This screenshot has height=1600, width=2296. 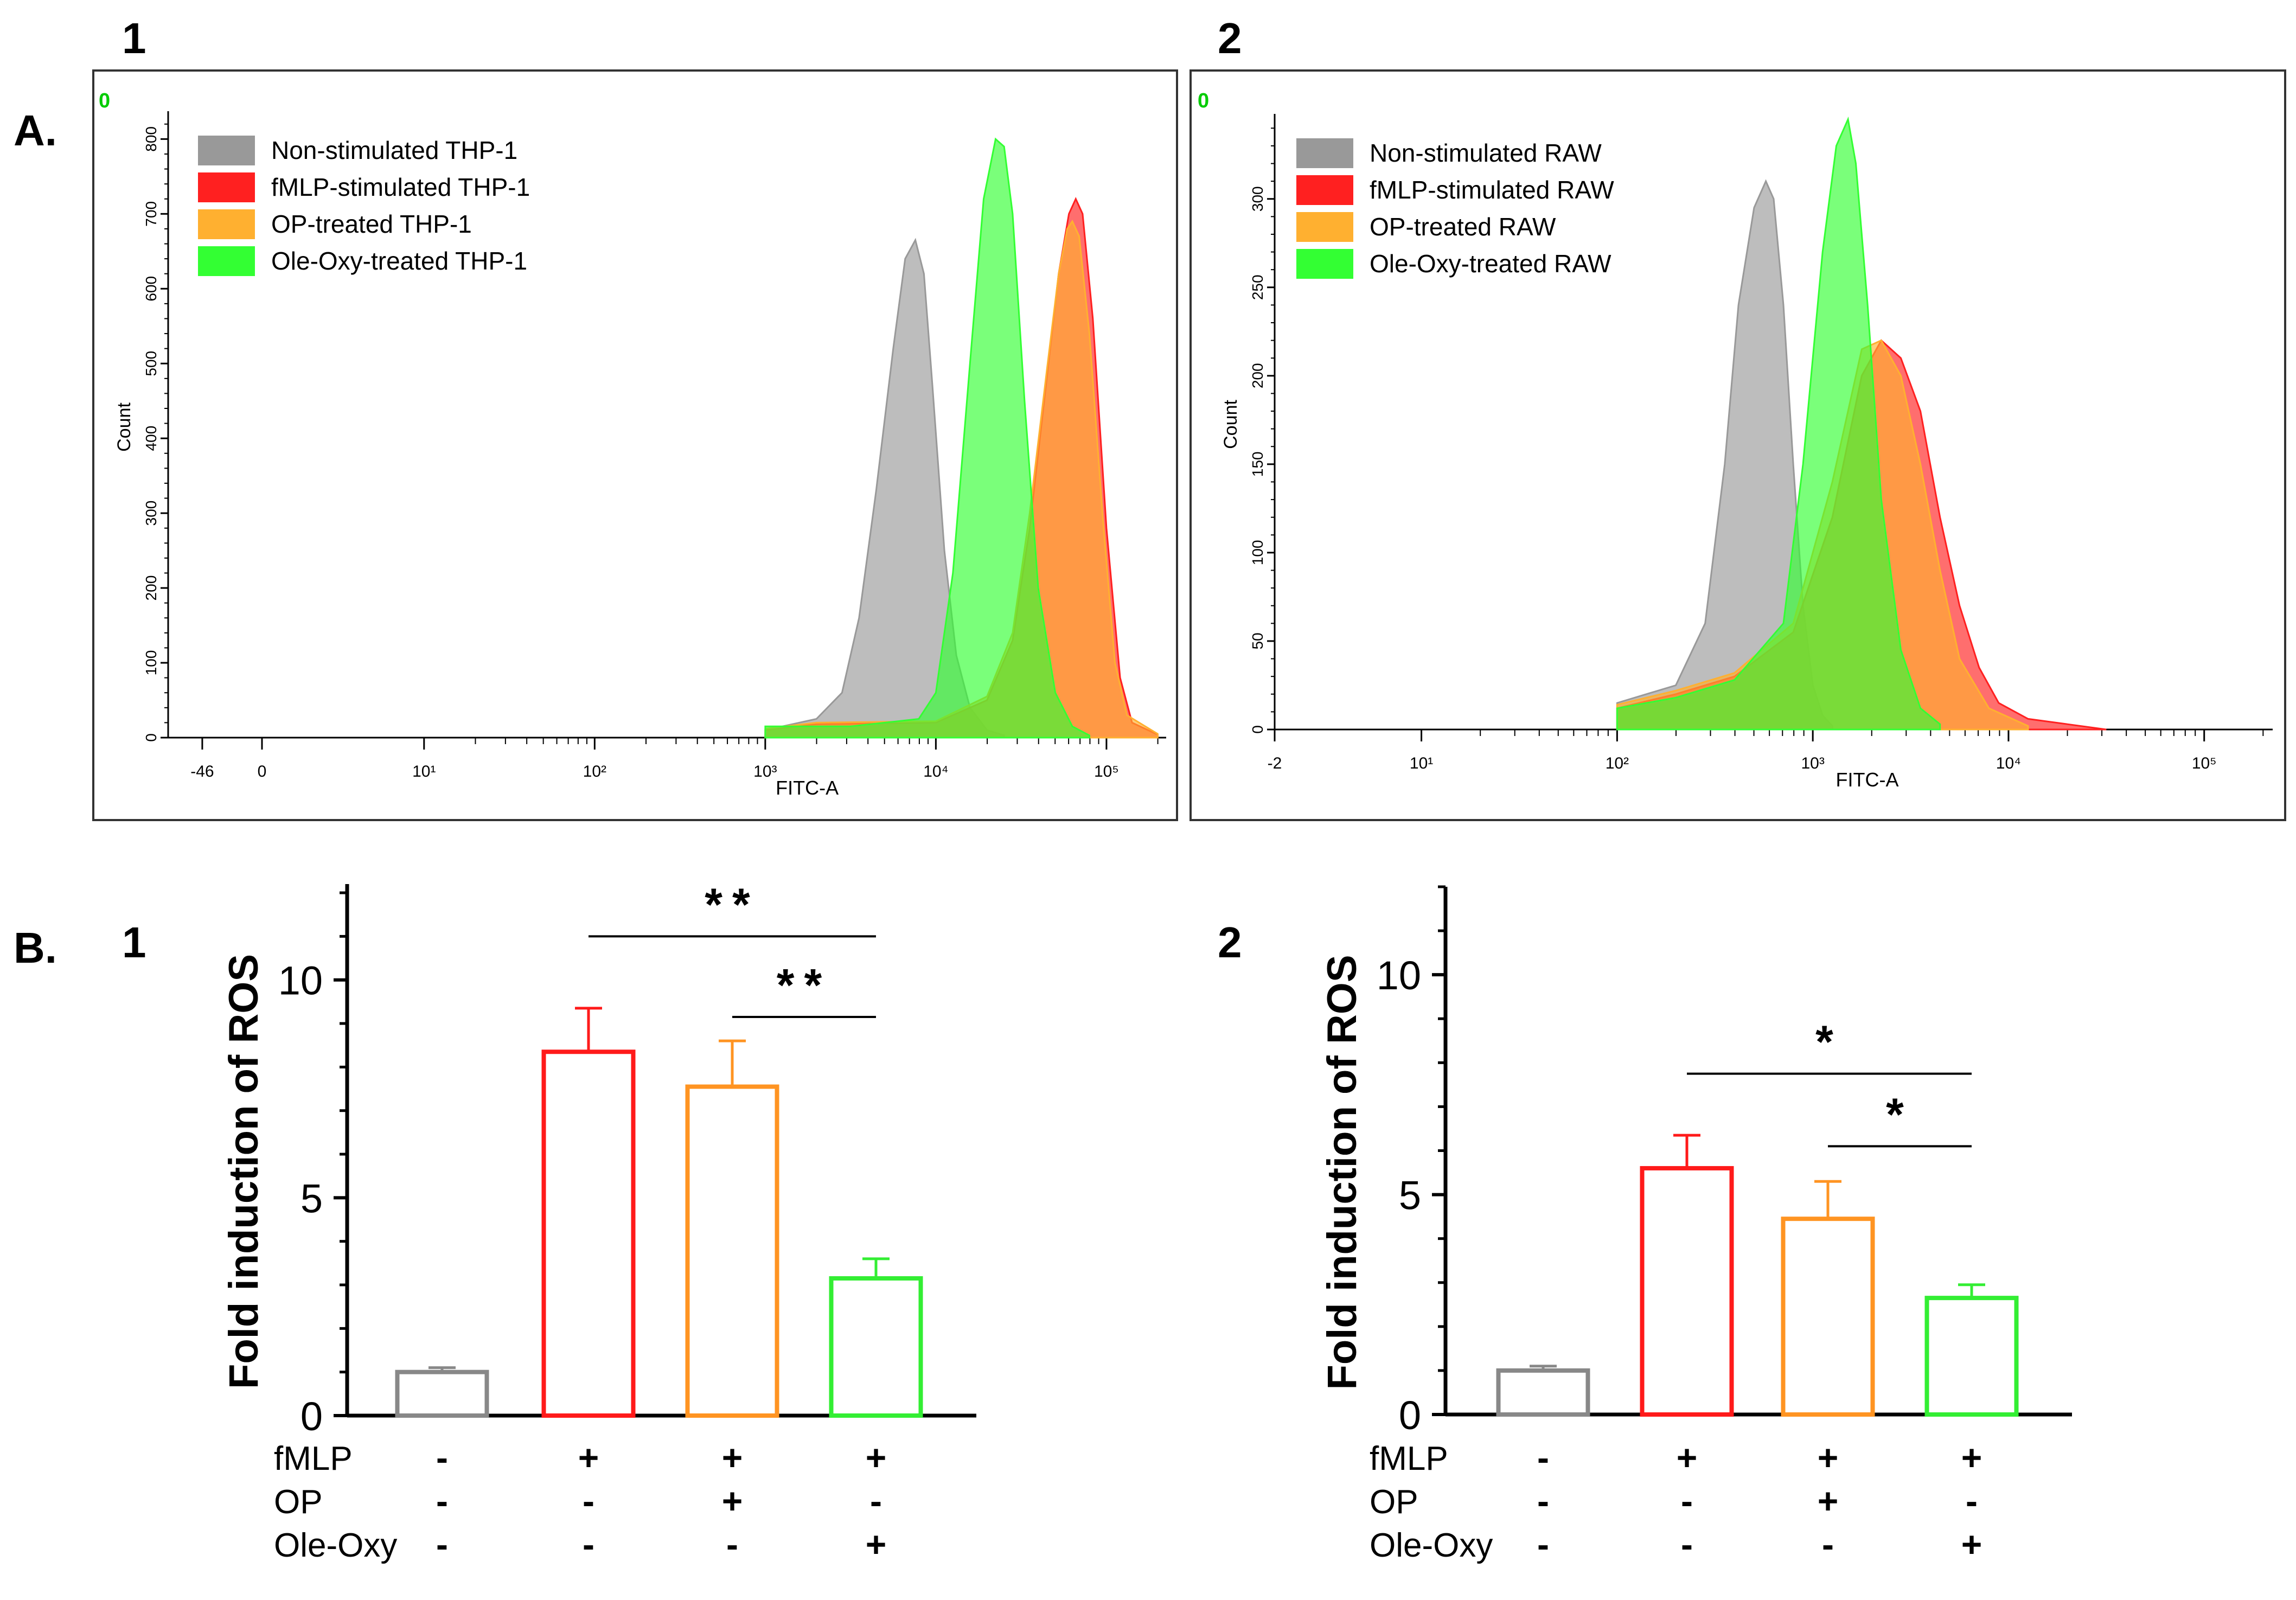 I want to click on y-tick-label: 600, so click(x=151, y=289).